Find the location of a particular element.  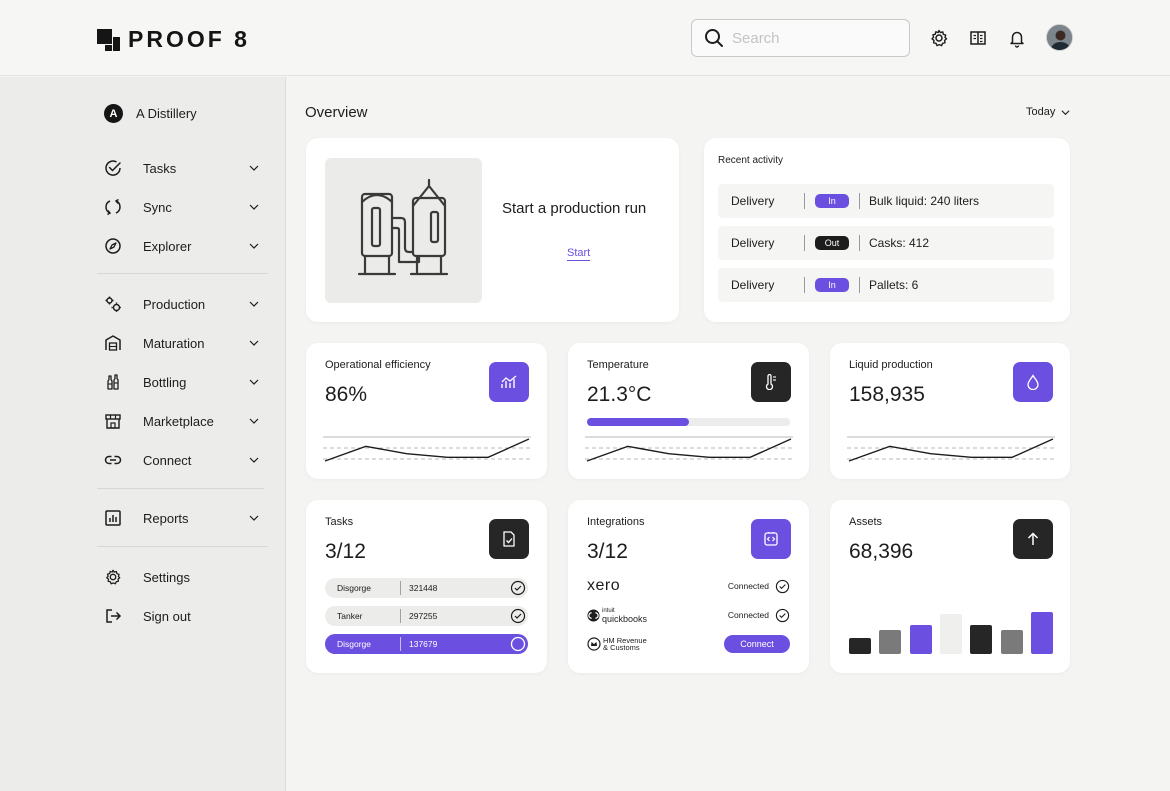

sync-icon is located at coordinates (113, 207).